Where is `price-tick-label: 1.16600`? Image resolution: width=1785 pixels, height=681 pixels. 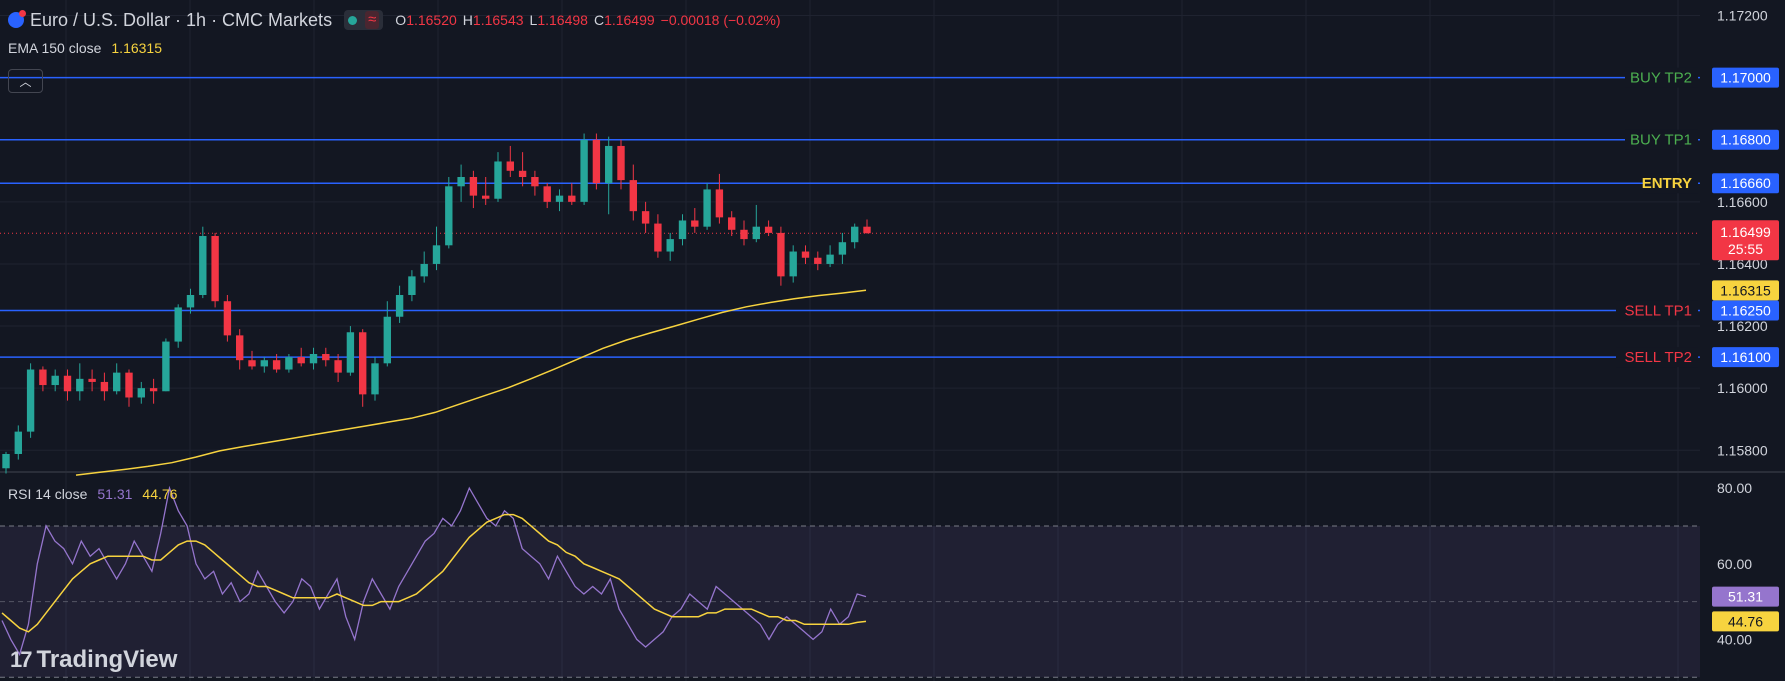 price-tick-label: 1.16600 is located at coordinates (1742, 202).